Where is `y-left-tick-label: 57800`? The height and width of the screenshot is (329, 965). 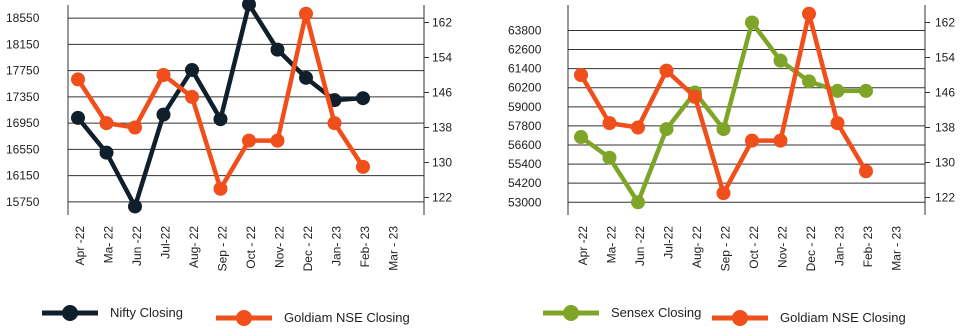
y-left-tick-label: 57800 is located at coordinates (525, 126).